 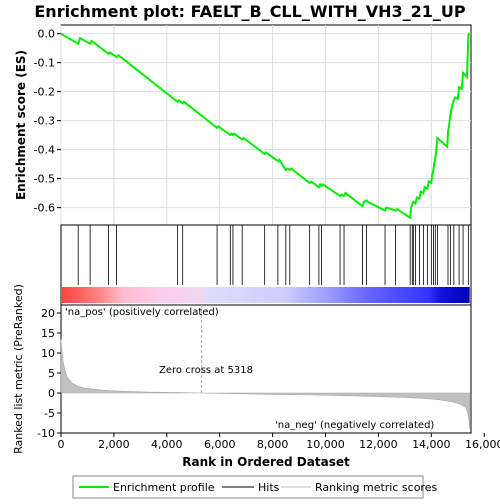 What do you see at coordinates (378, 444) in the screenshot?
I see `x-tick-label: 12,000` at bounding box center [378, 444].